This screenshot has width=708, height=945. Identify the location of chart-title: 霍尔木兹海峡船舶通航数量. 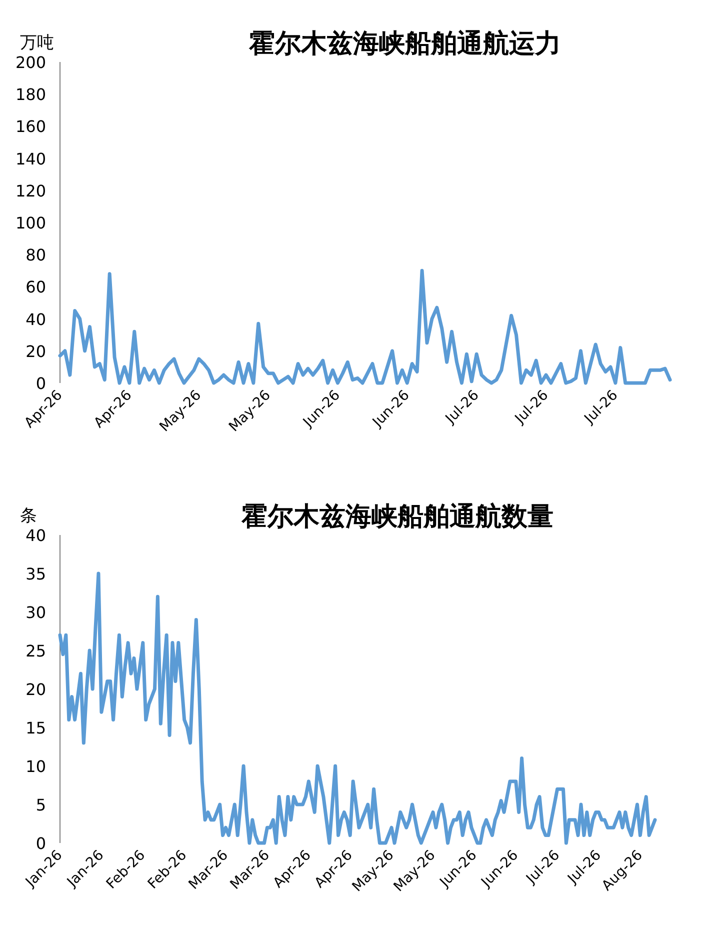
(397, 517).